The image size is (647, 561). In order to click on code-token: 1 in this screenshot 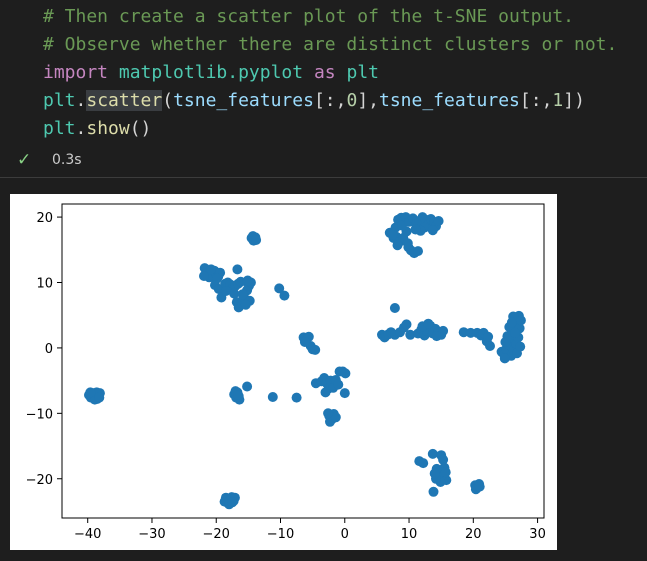, I will do `click(558, 100)`.